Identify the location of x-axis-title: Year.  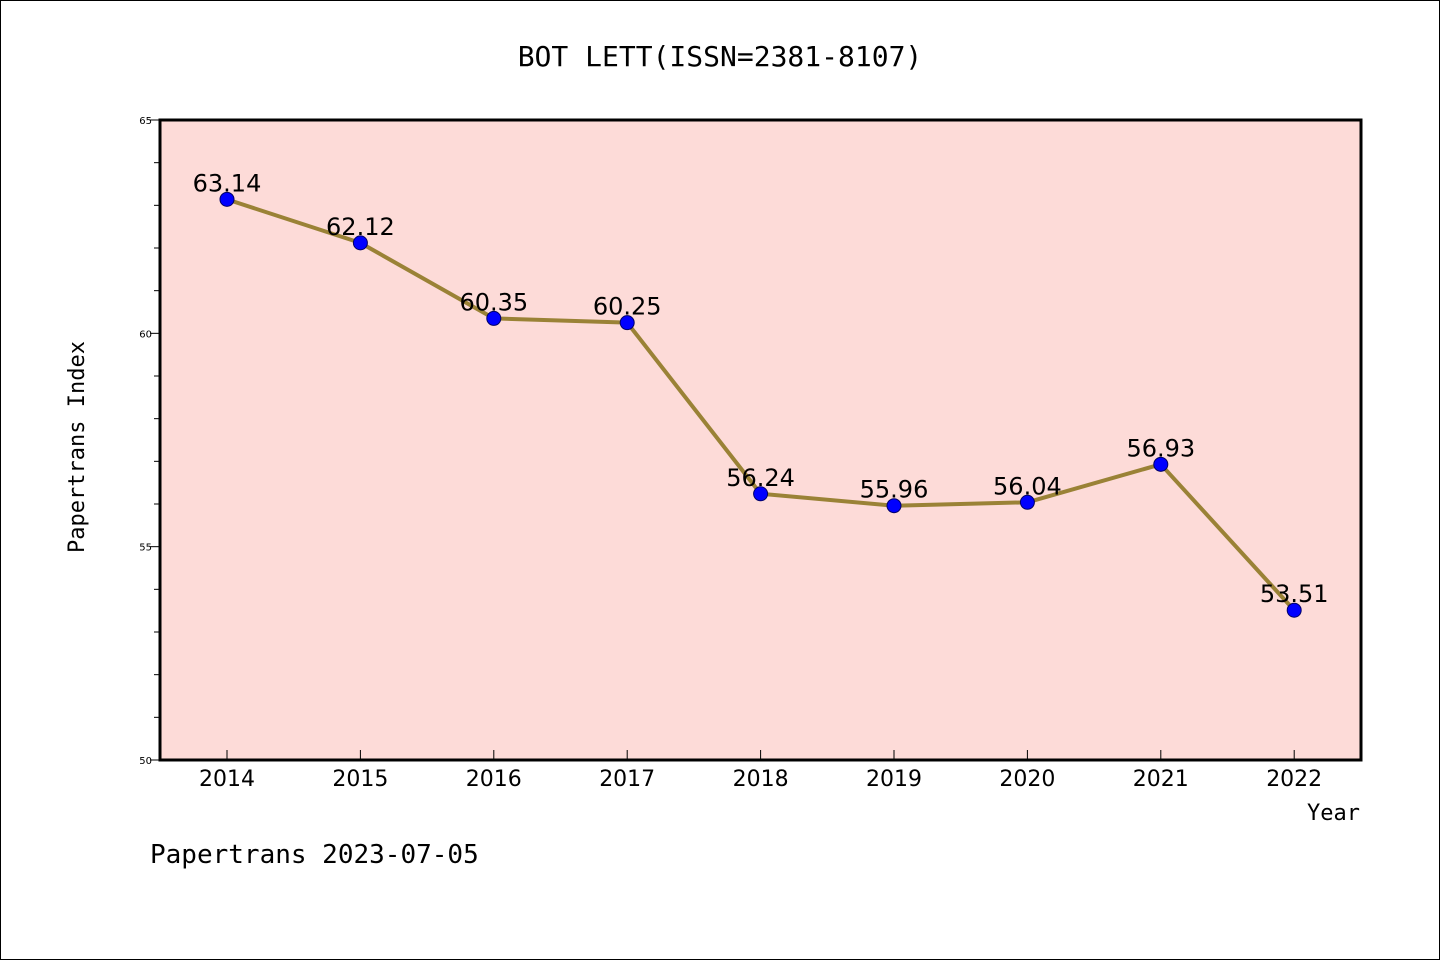
(1333, 813).